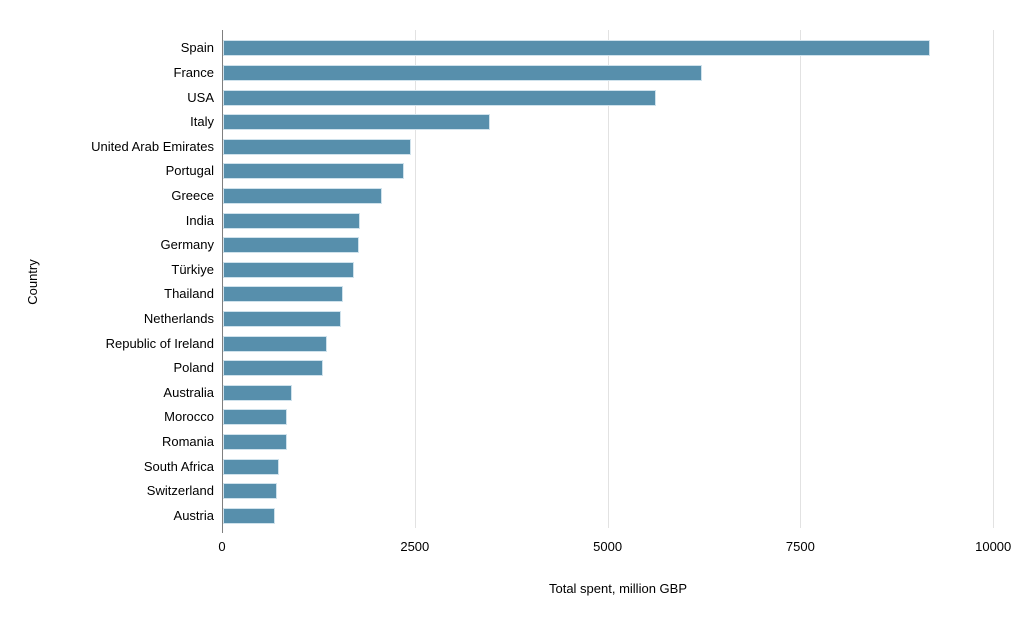 The width and height of the screenshot is (1024, 630). What do you see at coordinates (189, 417) in the screenshot?
I see `category-label: Morocco` at bounding box center [189, 417].